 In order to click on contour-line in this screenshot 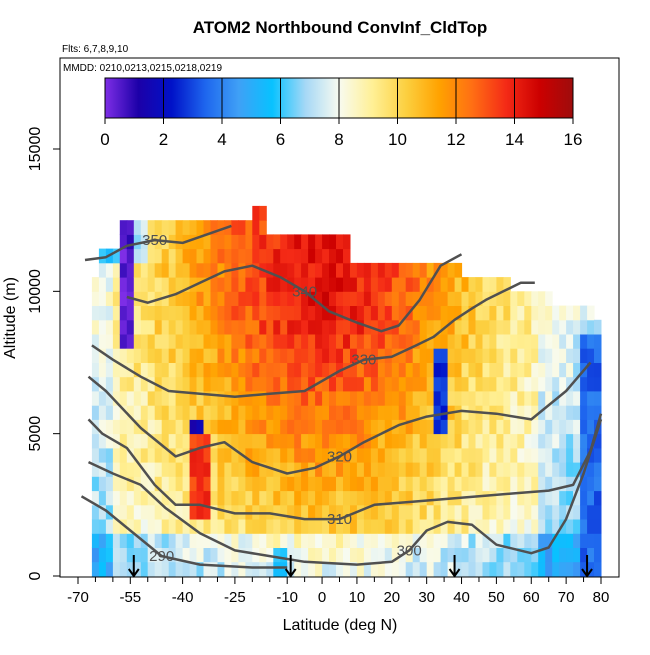, I will do `click(158, 243)`.